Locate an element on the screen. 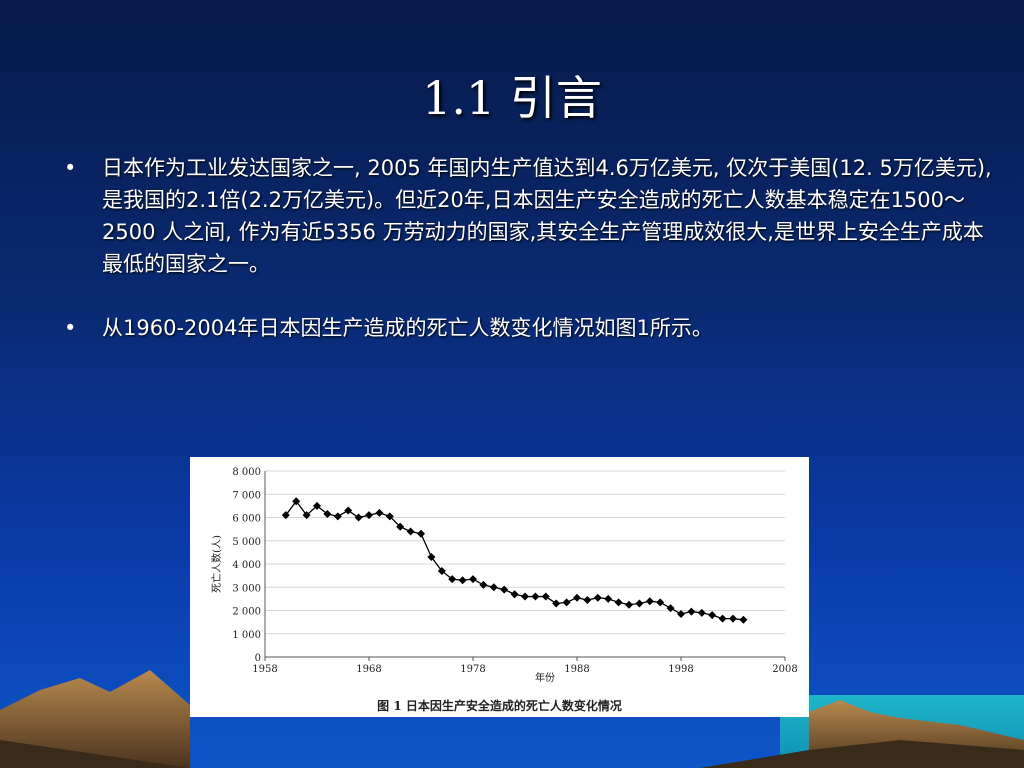  bullet-item: • 从1960-2004年日本因生产造成的死亡人数变化情况如图1所示。 is located at coordinates (532, 328).